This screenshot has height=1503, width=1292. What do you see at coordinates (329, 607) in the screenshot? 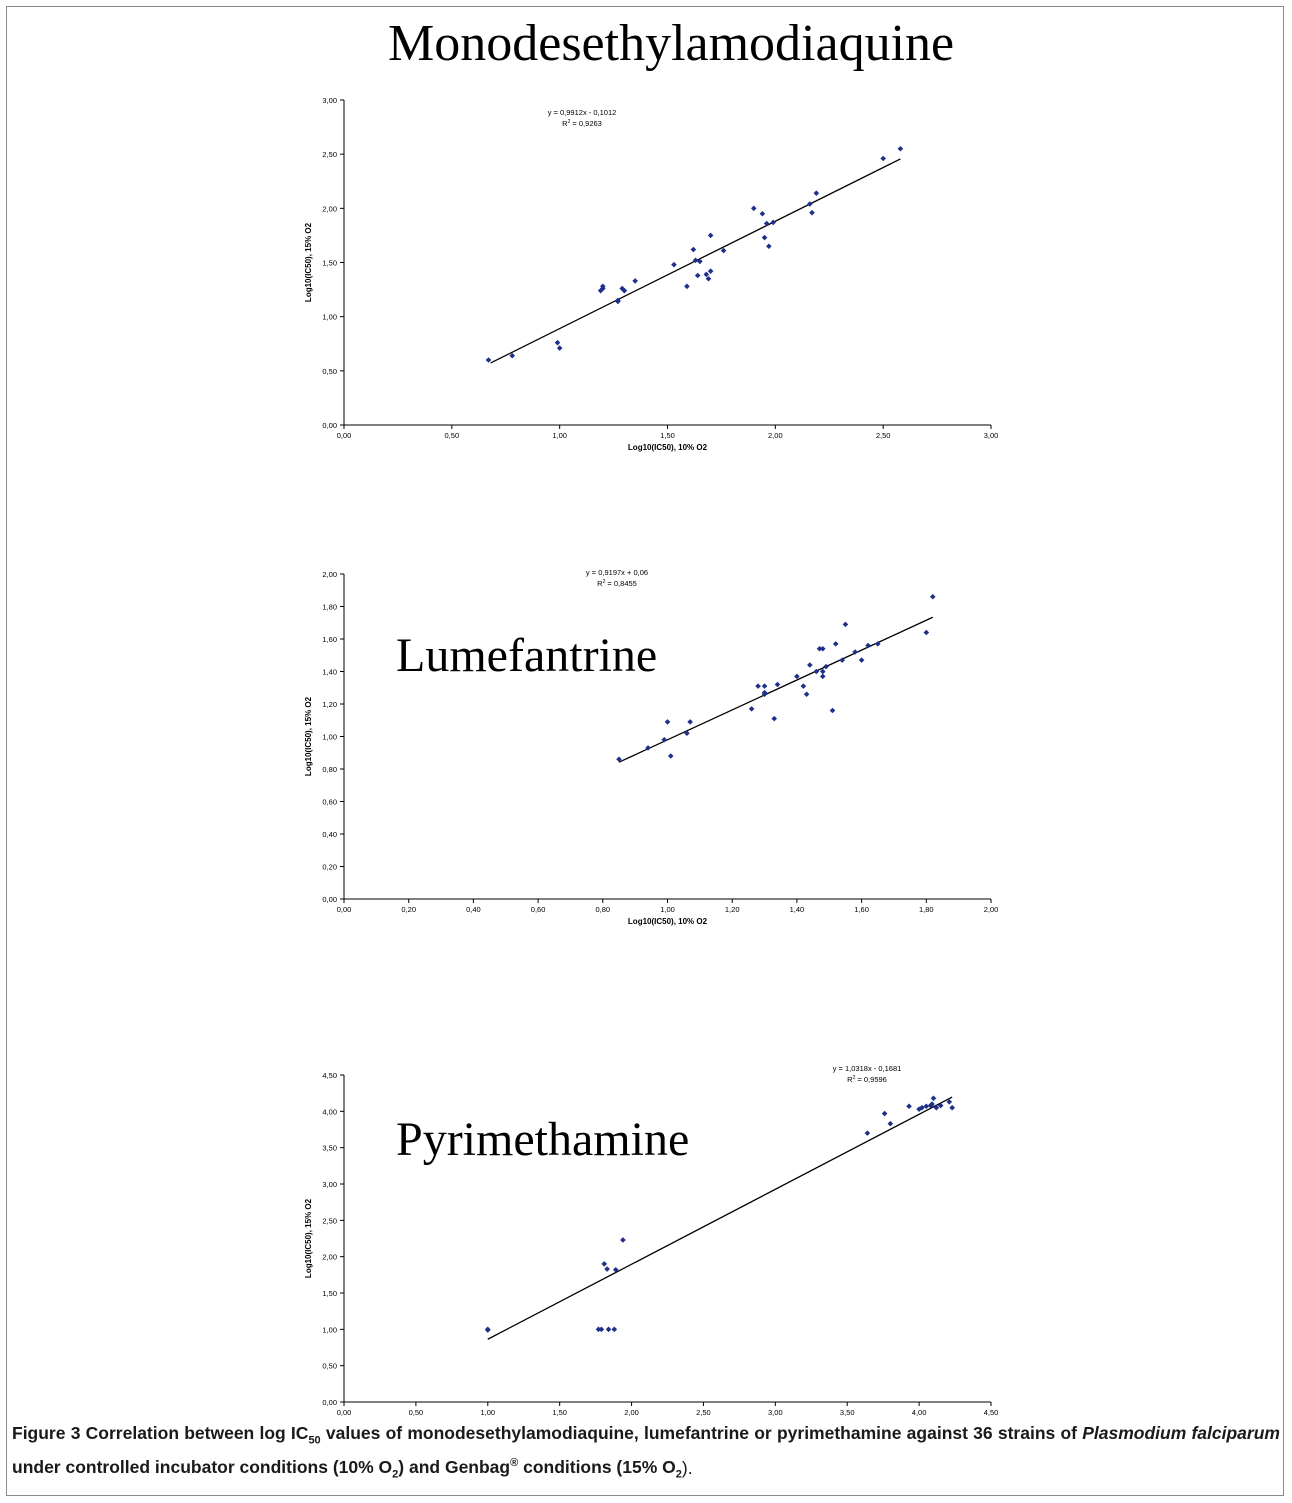
I see `y-tick-label: 1,80` at bounding box center [329, 607].